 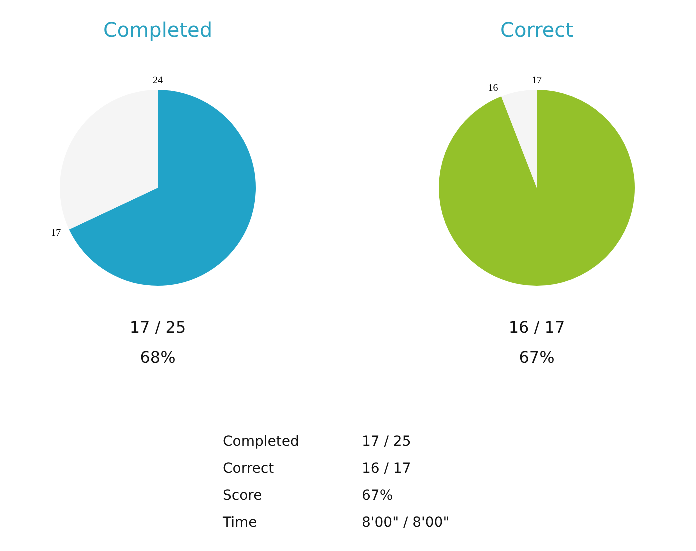 What do you see at coordinates (261, 442) in the screenshot?
I see `text: Completed` at bounding box center [261, 442].